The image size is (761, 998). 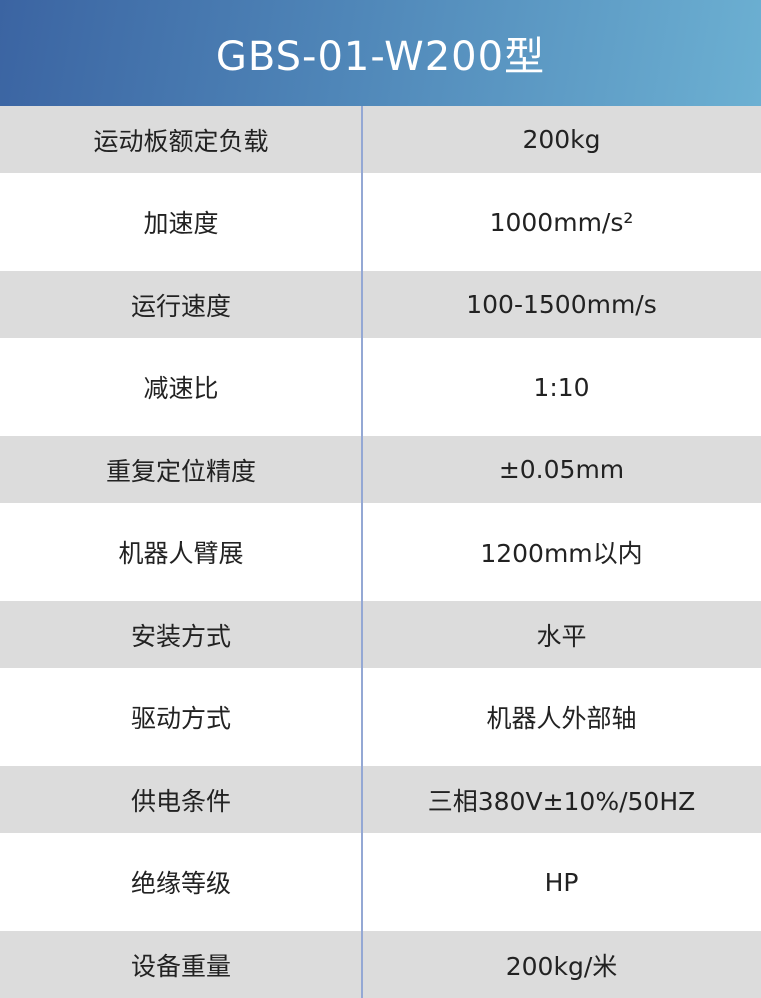 What do you see at coordinates (561, 139) in the screenshot?
I see `spec-value: 200kg` at bounding box center [561, 139].